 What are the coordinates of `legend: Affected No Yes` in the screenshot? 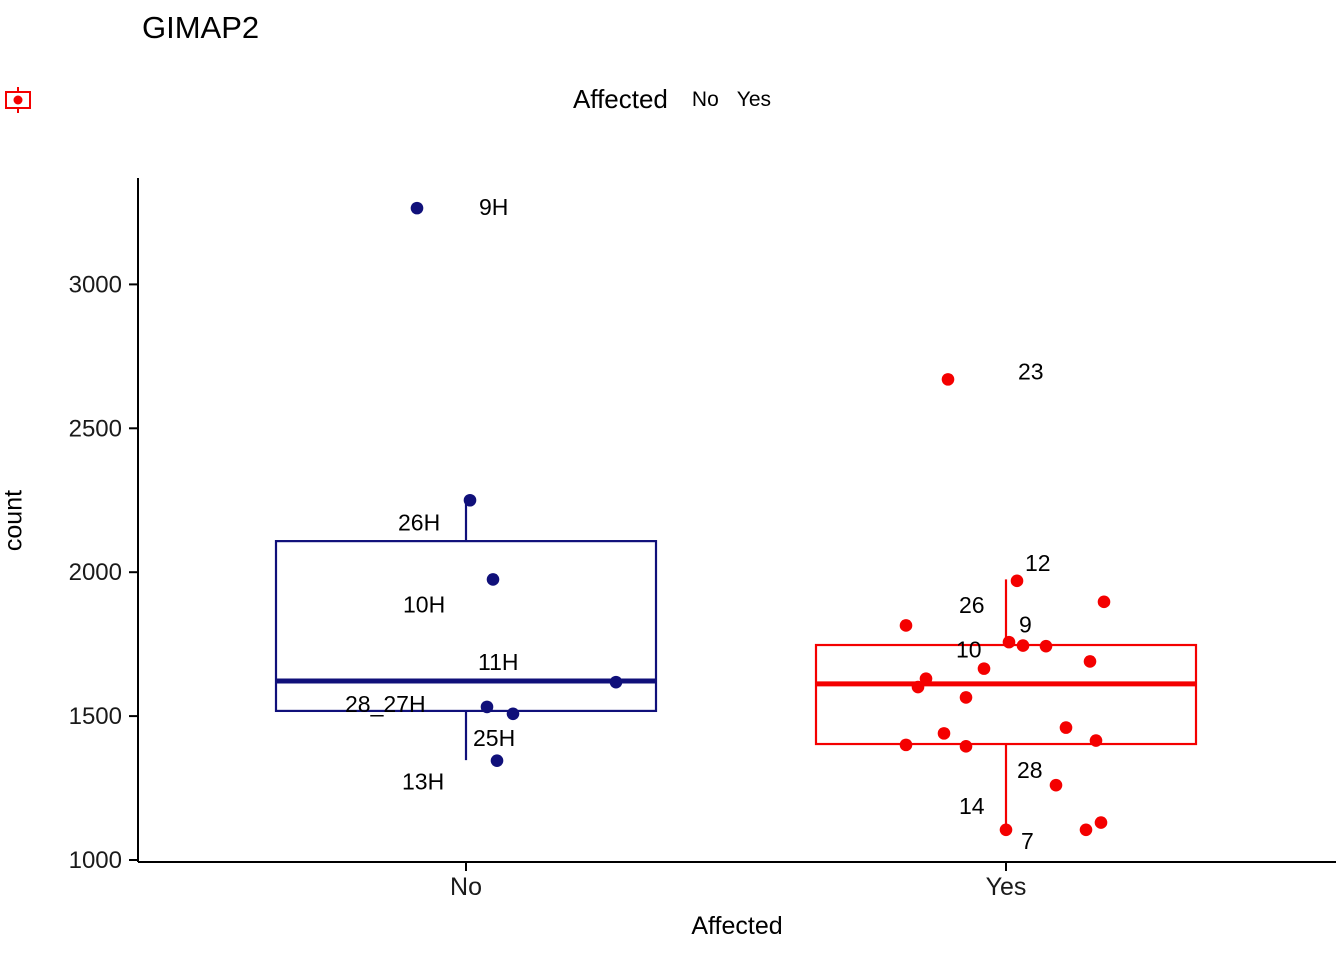 It's located at (672, 99).